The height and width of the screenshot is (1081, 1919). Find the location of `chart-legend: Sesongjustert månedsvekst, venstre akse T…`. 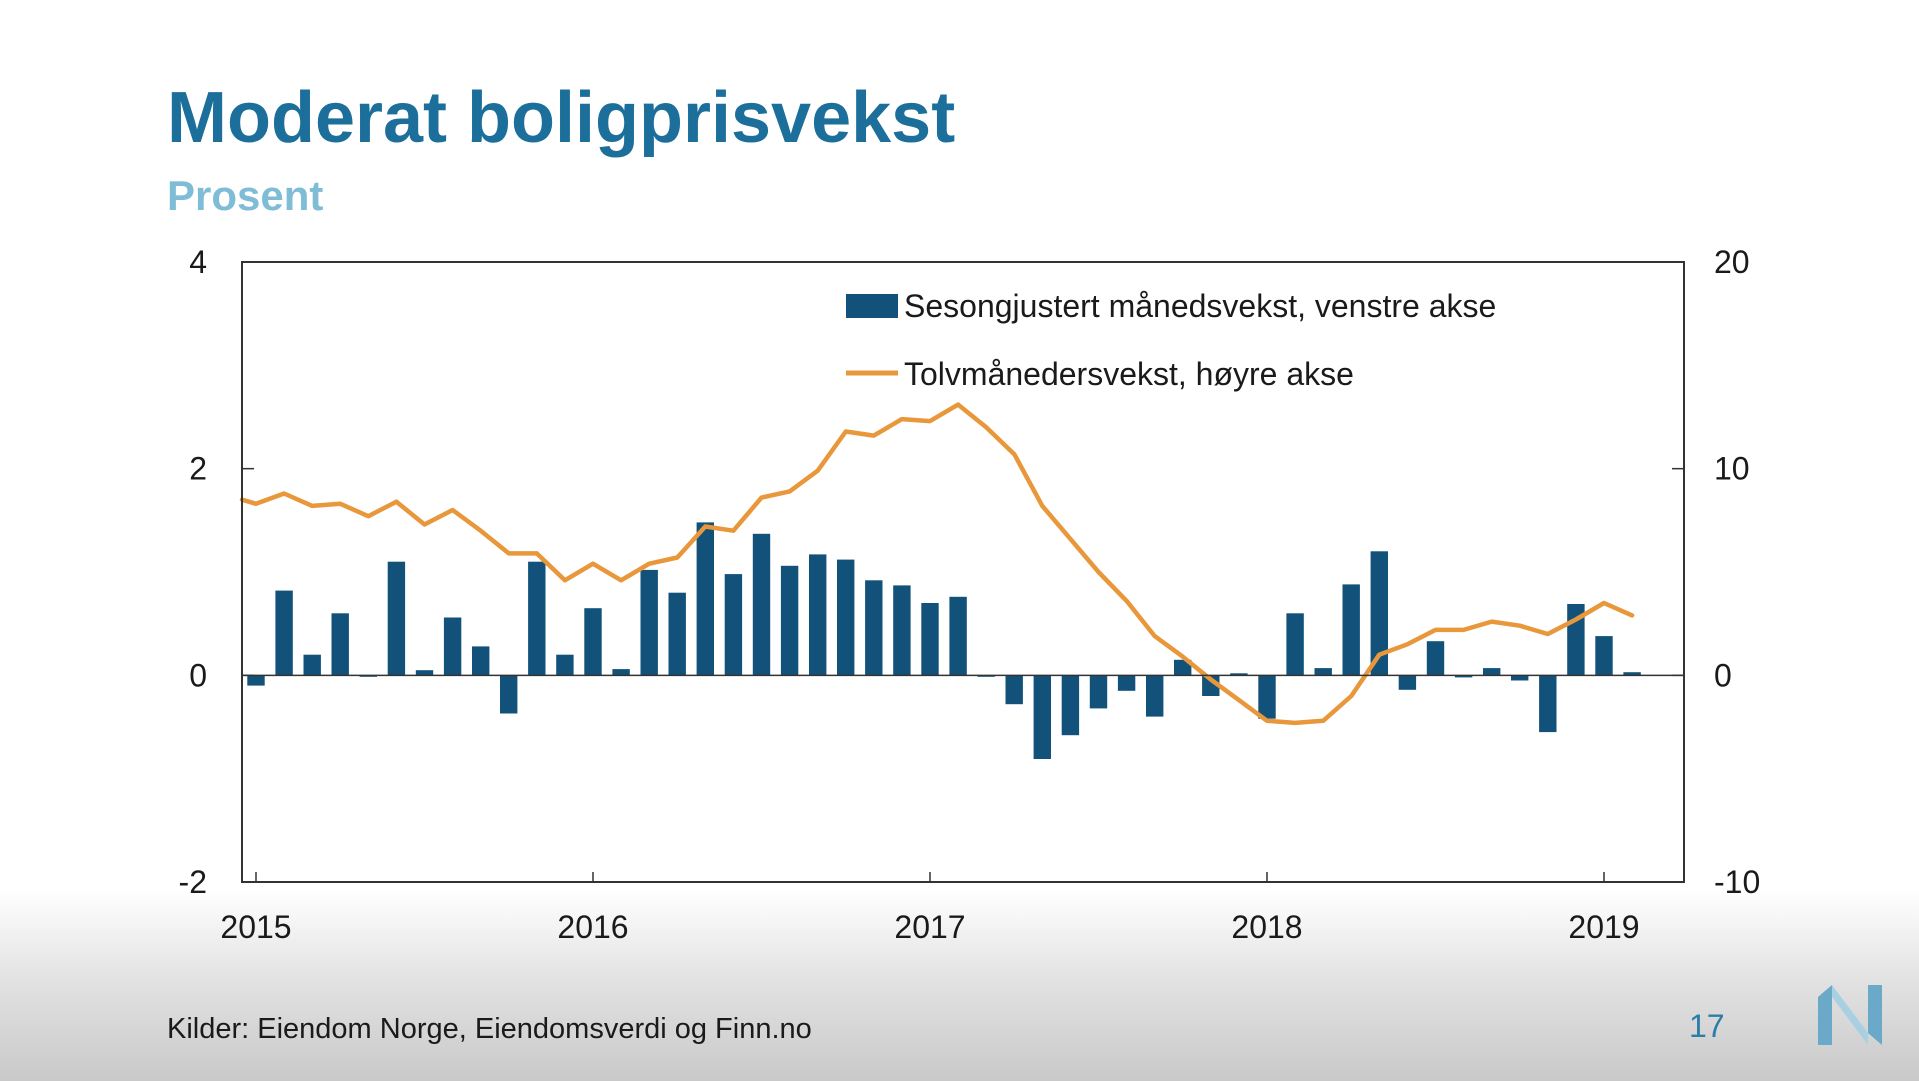

chart-legend: Sesongjustert månedsvekst, venstre akse T… is located at coordinates (1171, 340).